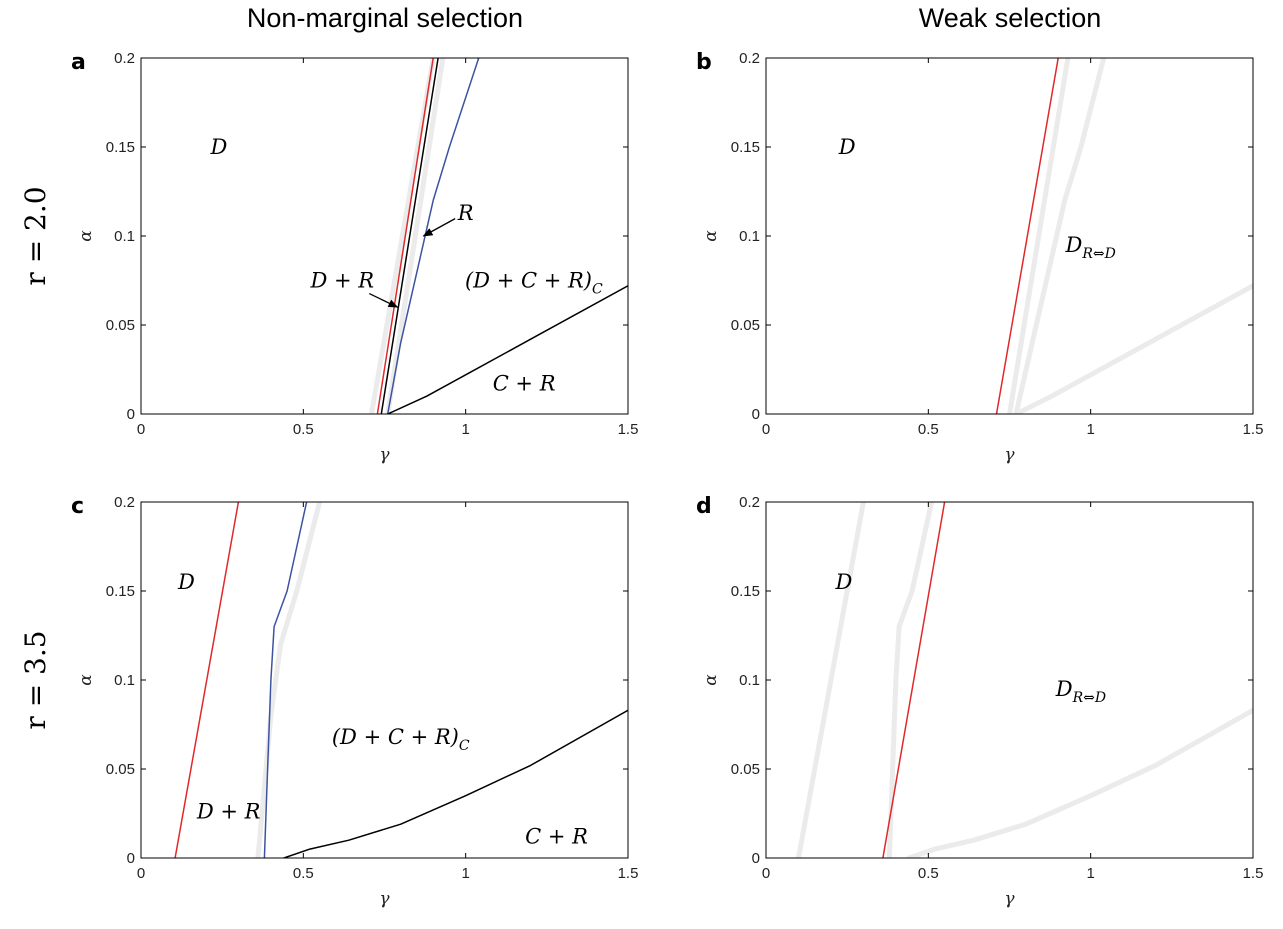 The width and height of the screenshot is (1283, 929). What do you see at coordinates (465, 213) in the screenshot?
I see `region-label: R` at bounding box center [465, 213].